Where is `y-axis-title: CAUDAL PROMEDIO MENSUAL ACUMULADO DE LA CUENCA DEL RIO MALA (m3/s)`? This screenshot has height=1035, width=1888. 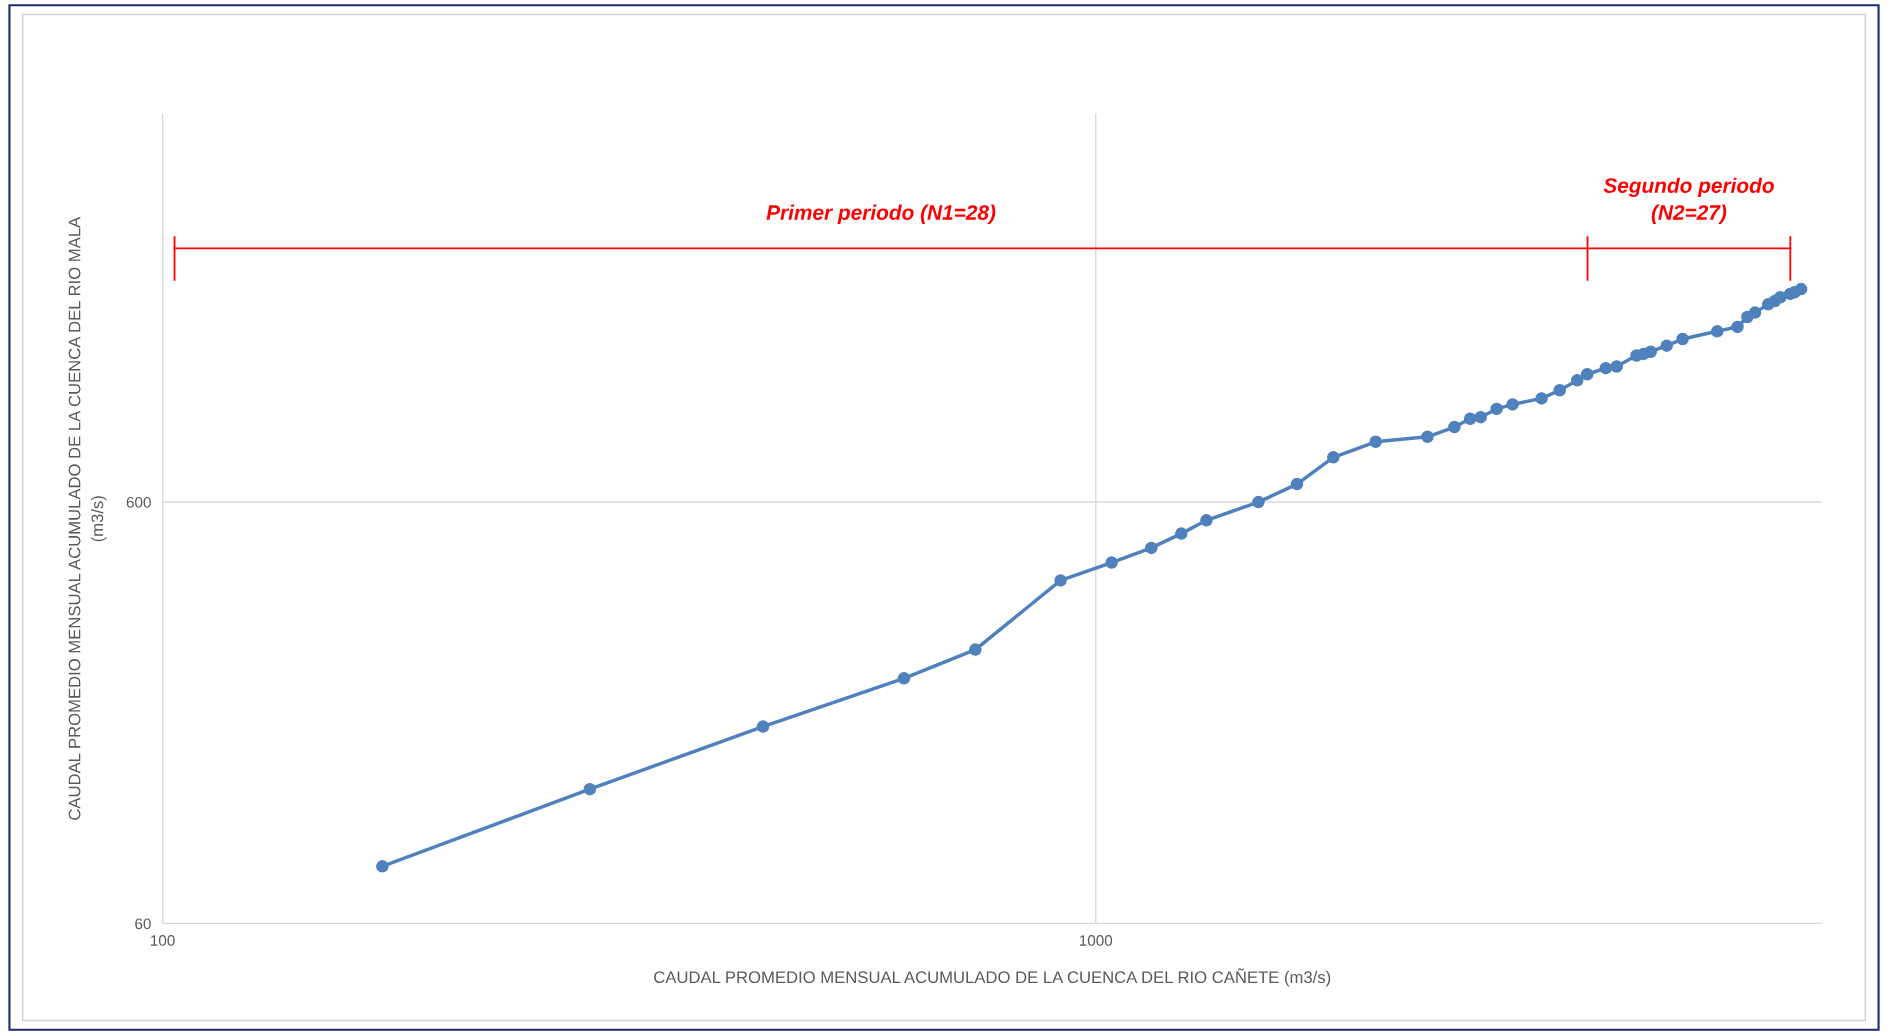
y-axis-title: CAUDAL PROMEDIO MENSUAL ACUMULADO DE LA CUENCA DEL RIO MALA (m3/s) is located at coordinates (87, 518).